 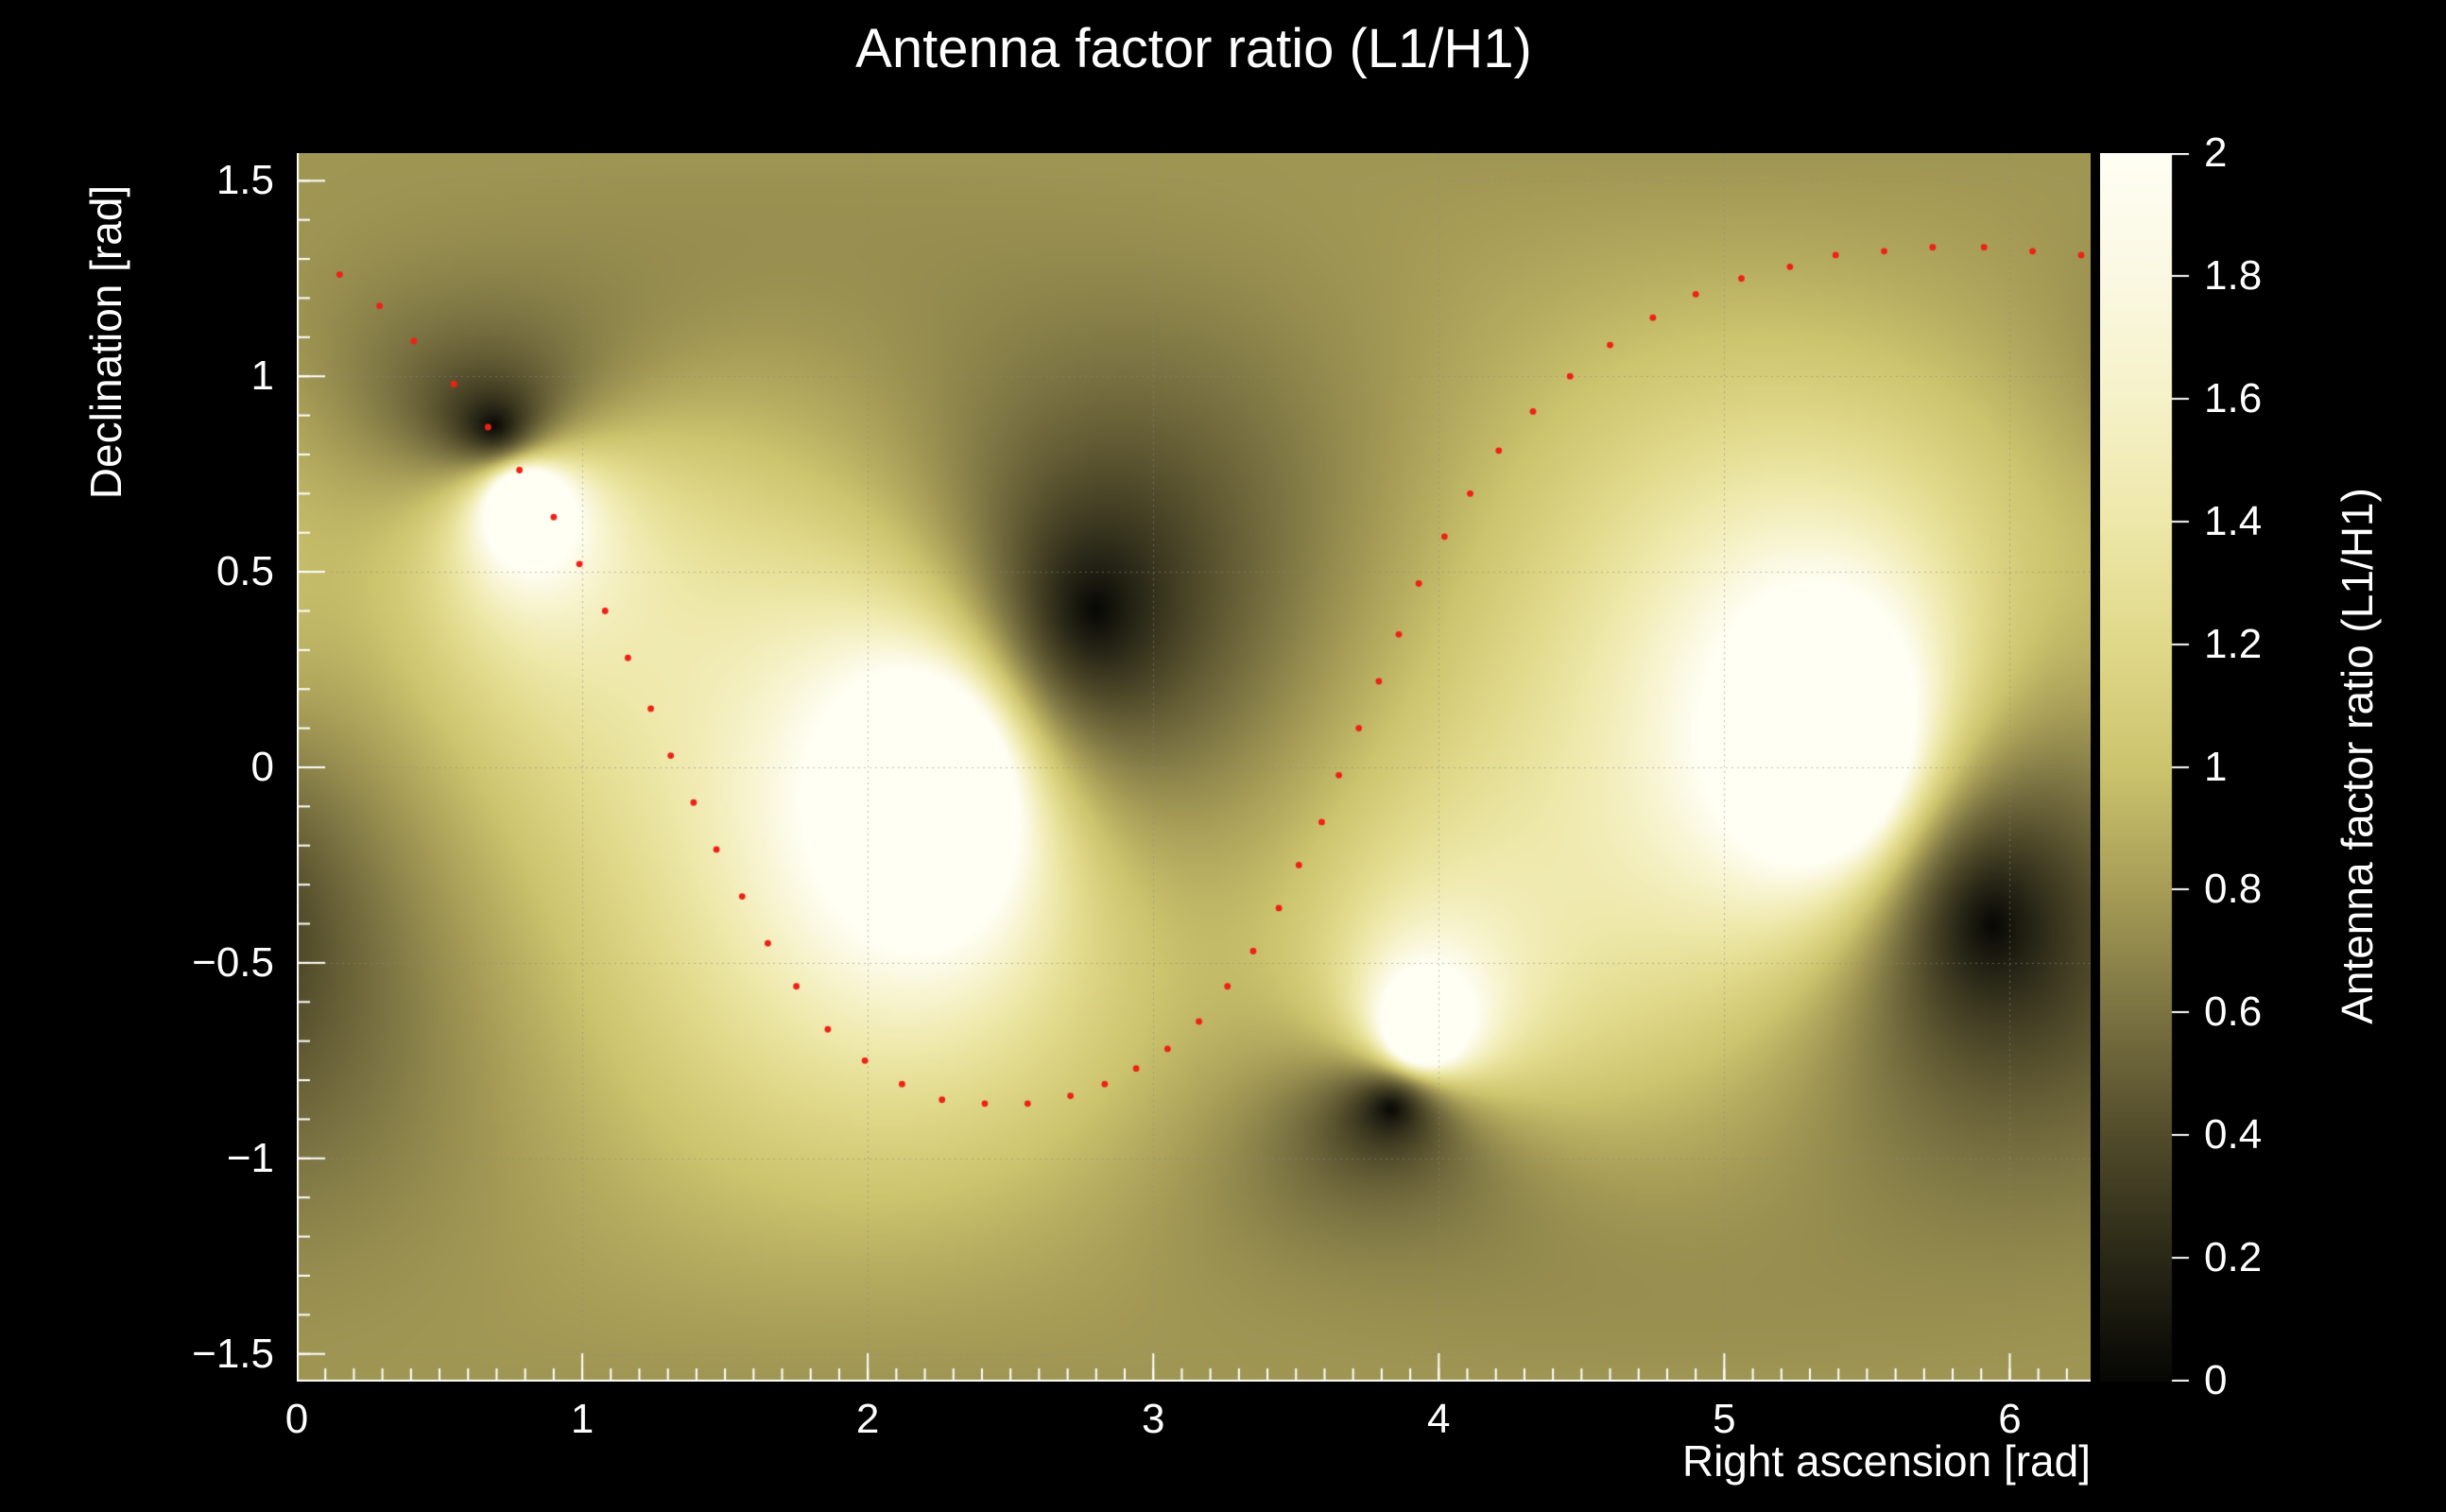 What do you see at coordinates (1153, 1419) in the screenshot?
I see `x-tick-label: 3` at bounding box center [1153, 1419].